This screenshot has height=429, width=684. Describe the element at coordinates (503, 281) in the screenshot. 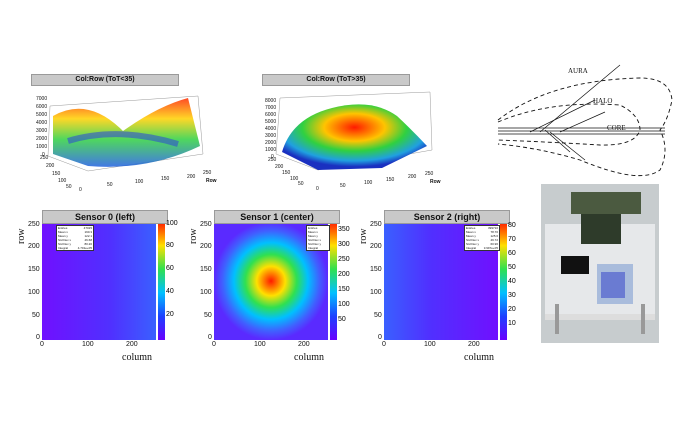

I see `sensor-2-colorbar` at that location.